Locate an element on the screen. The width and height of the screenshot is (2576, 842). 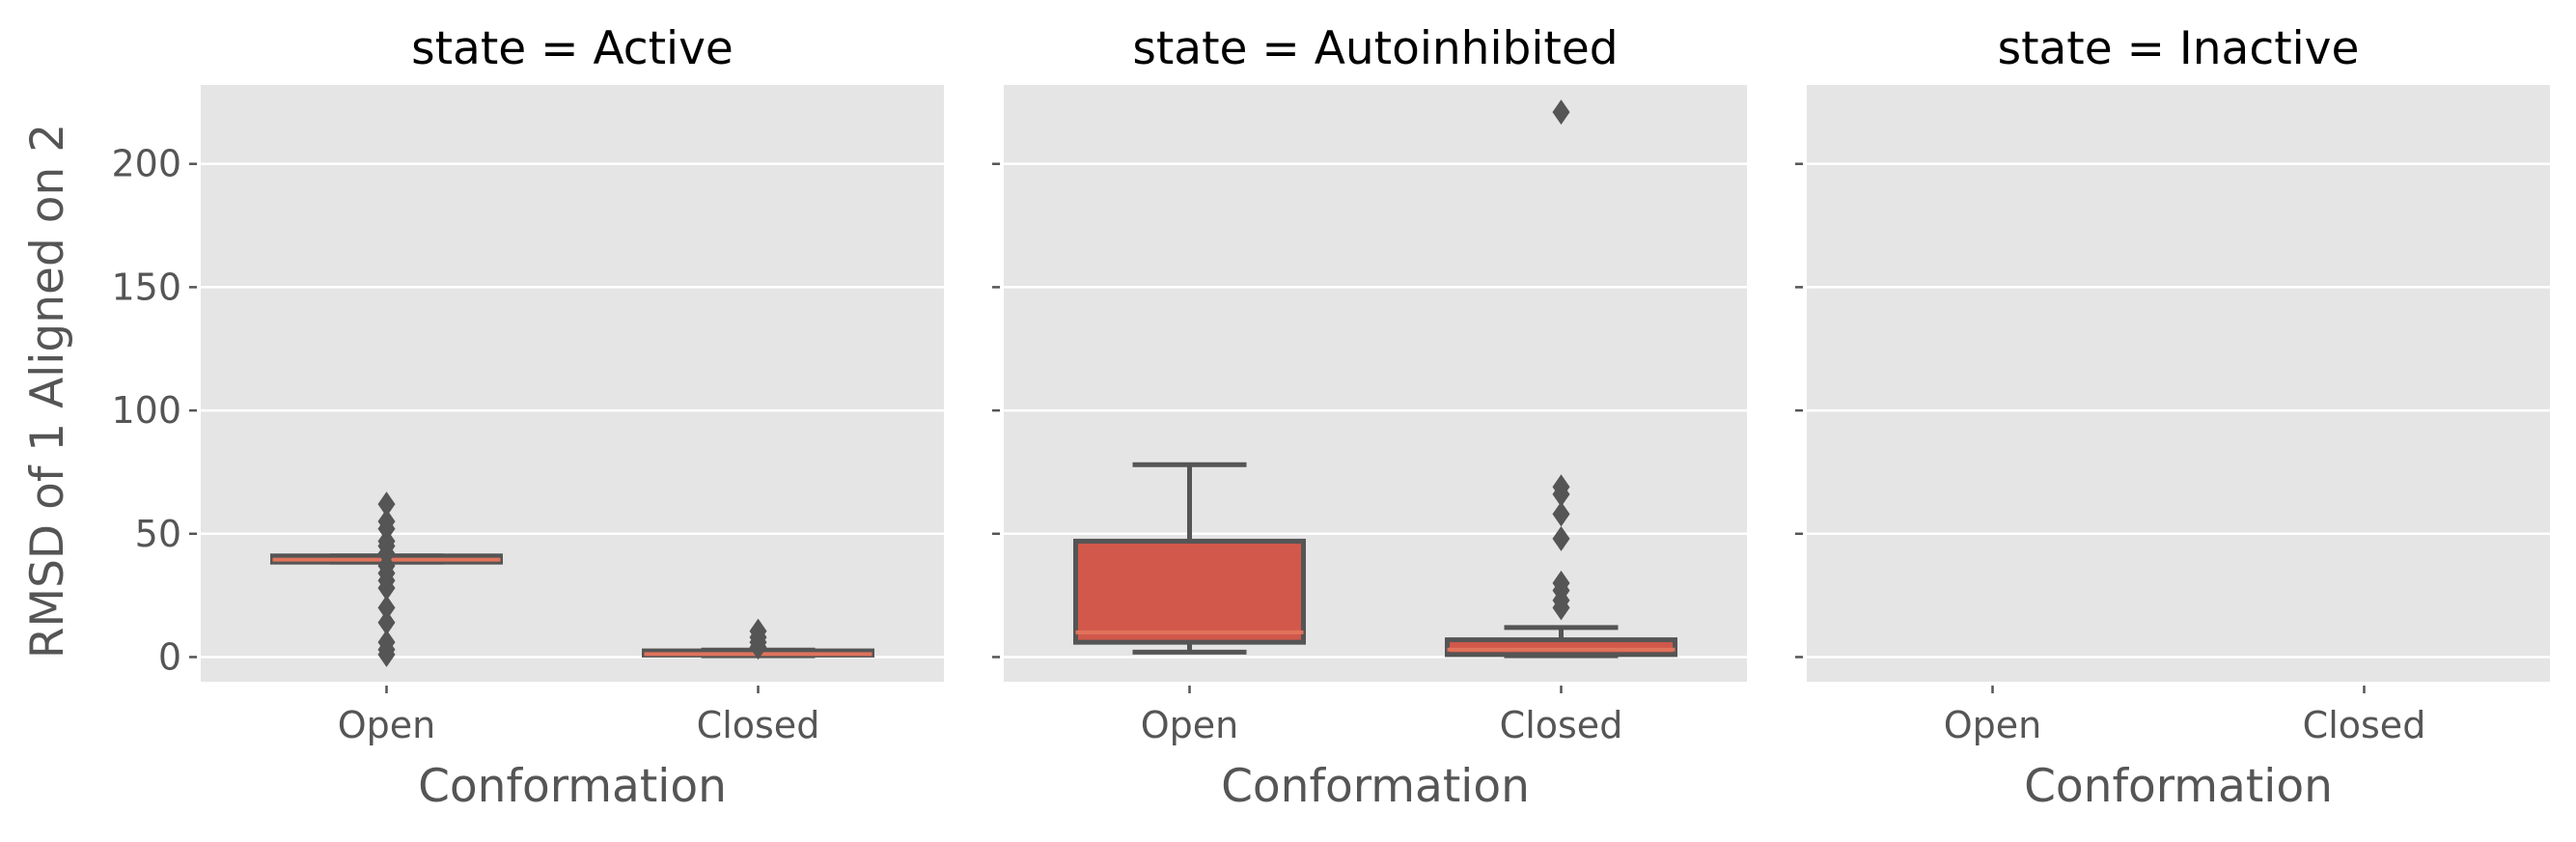
facet-title: state = Active is located at coordinates (572, 48).